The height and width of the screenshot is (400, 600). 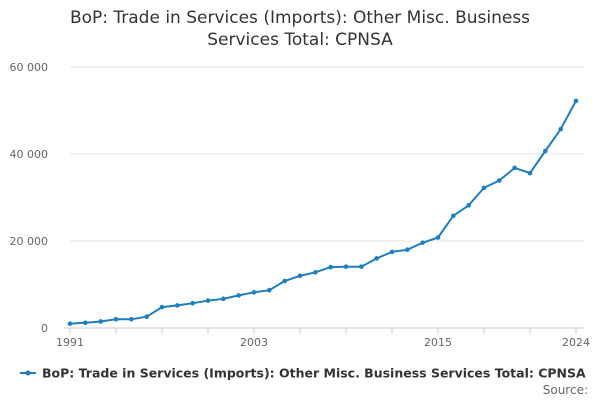 I want to click on x-tick-label: 2003, so click(x=254, y=342).